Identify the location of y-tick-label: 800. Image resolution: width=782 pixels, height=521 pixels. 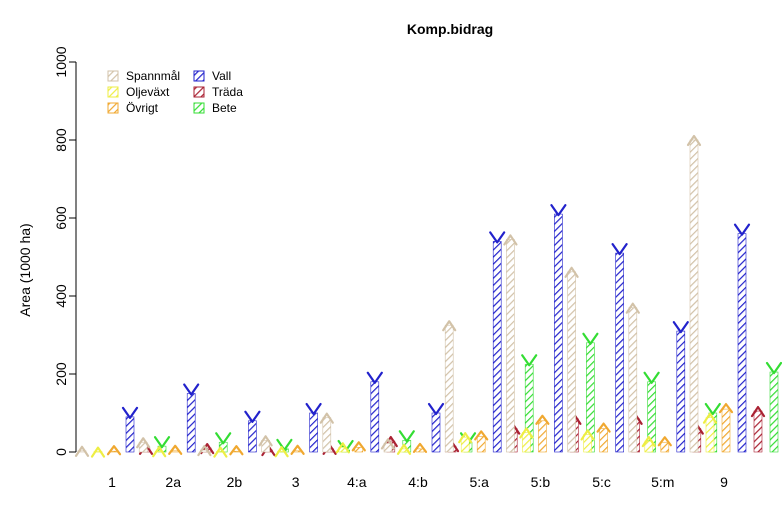
(61, 140).